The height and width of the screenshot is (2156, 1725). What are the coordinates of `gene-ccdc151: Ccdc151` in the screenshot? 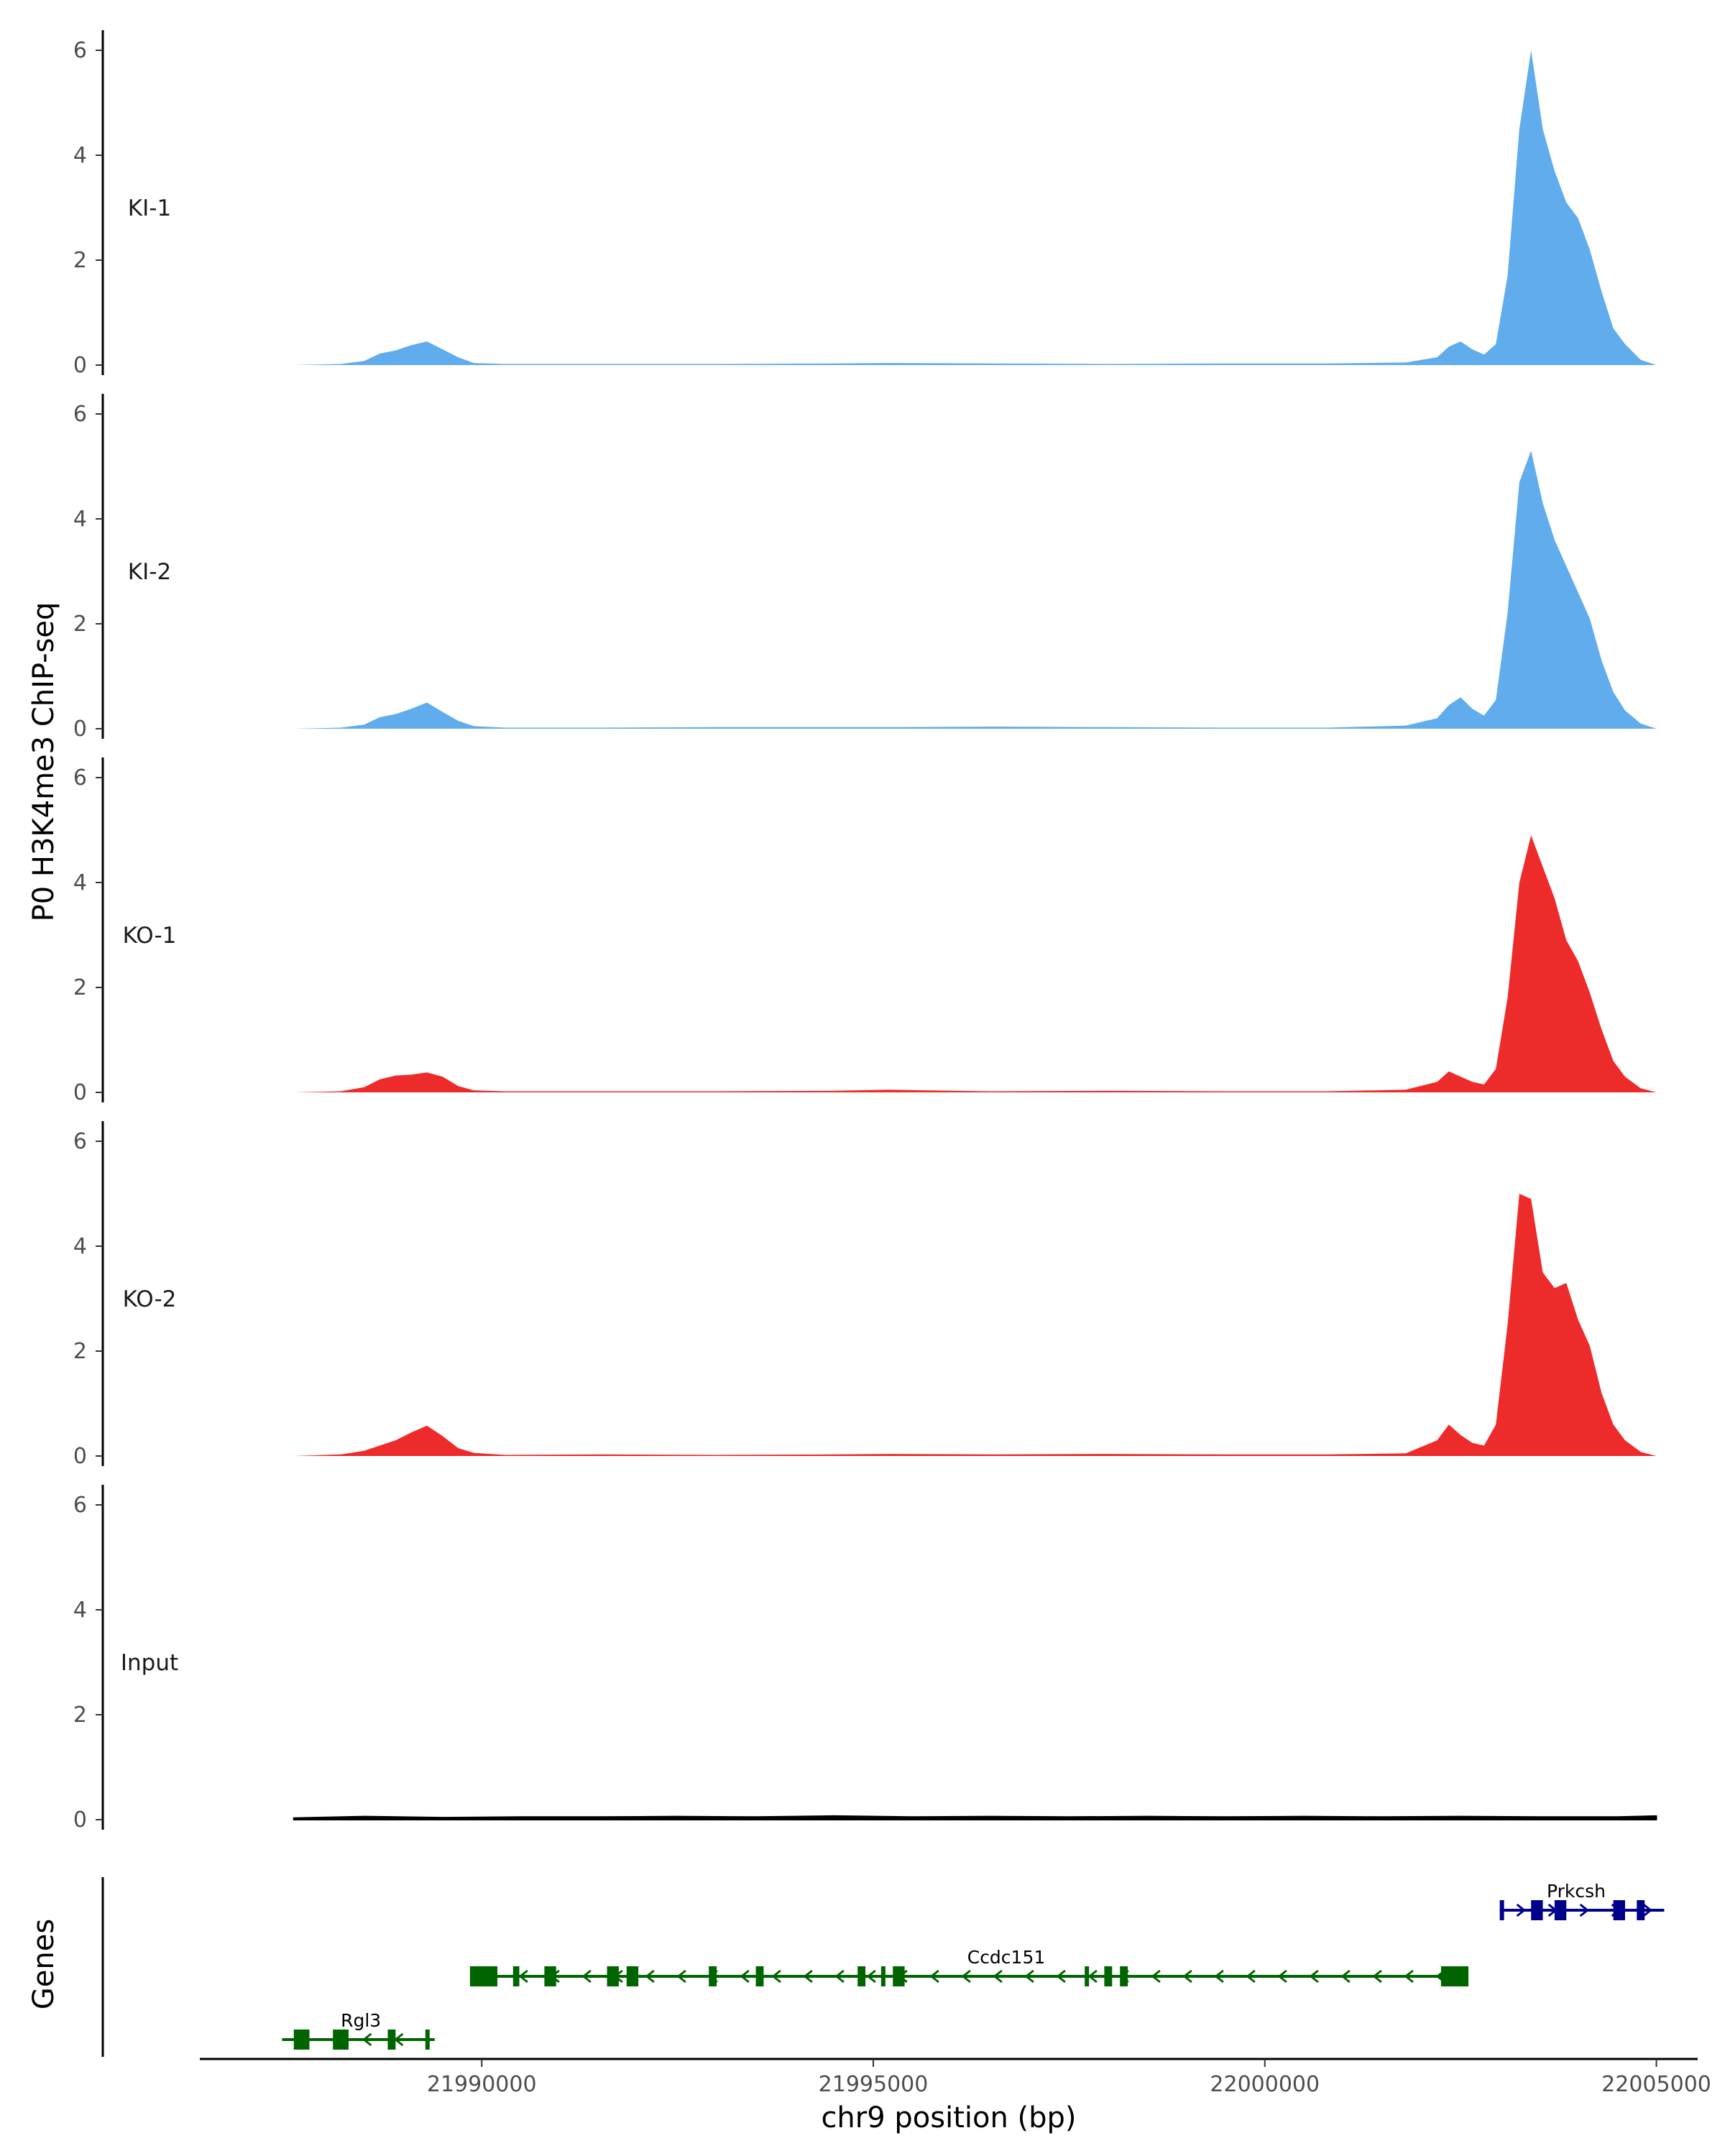 It's located at (969, 1966).